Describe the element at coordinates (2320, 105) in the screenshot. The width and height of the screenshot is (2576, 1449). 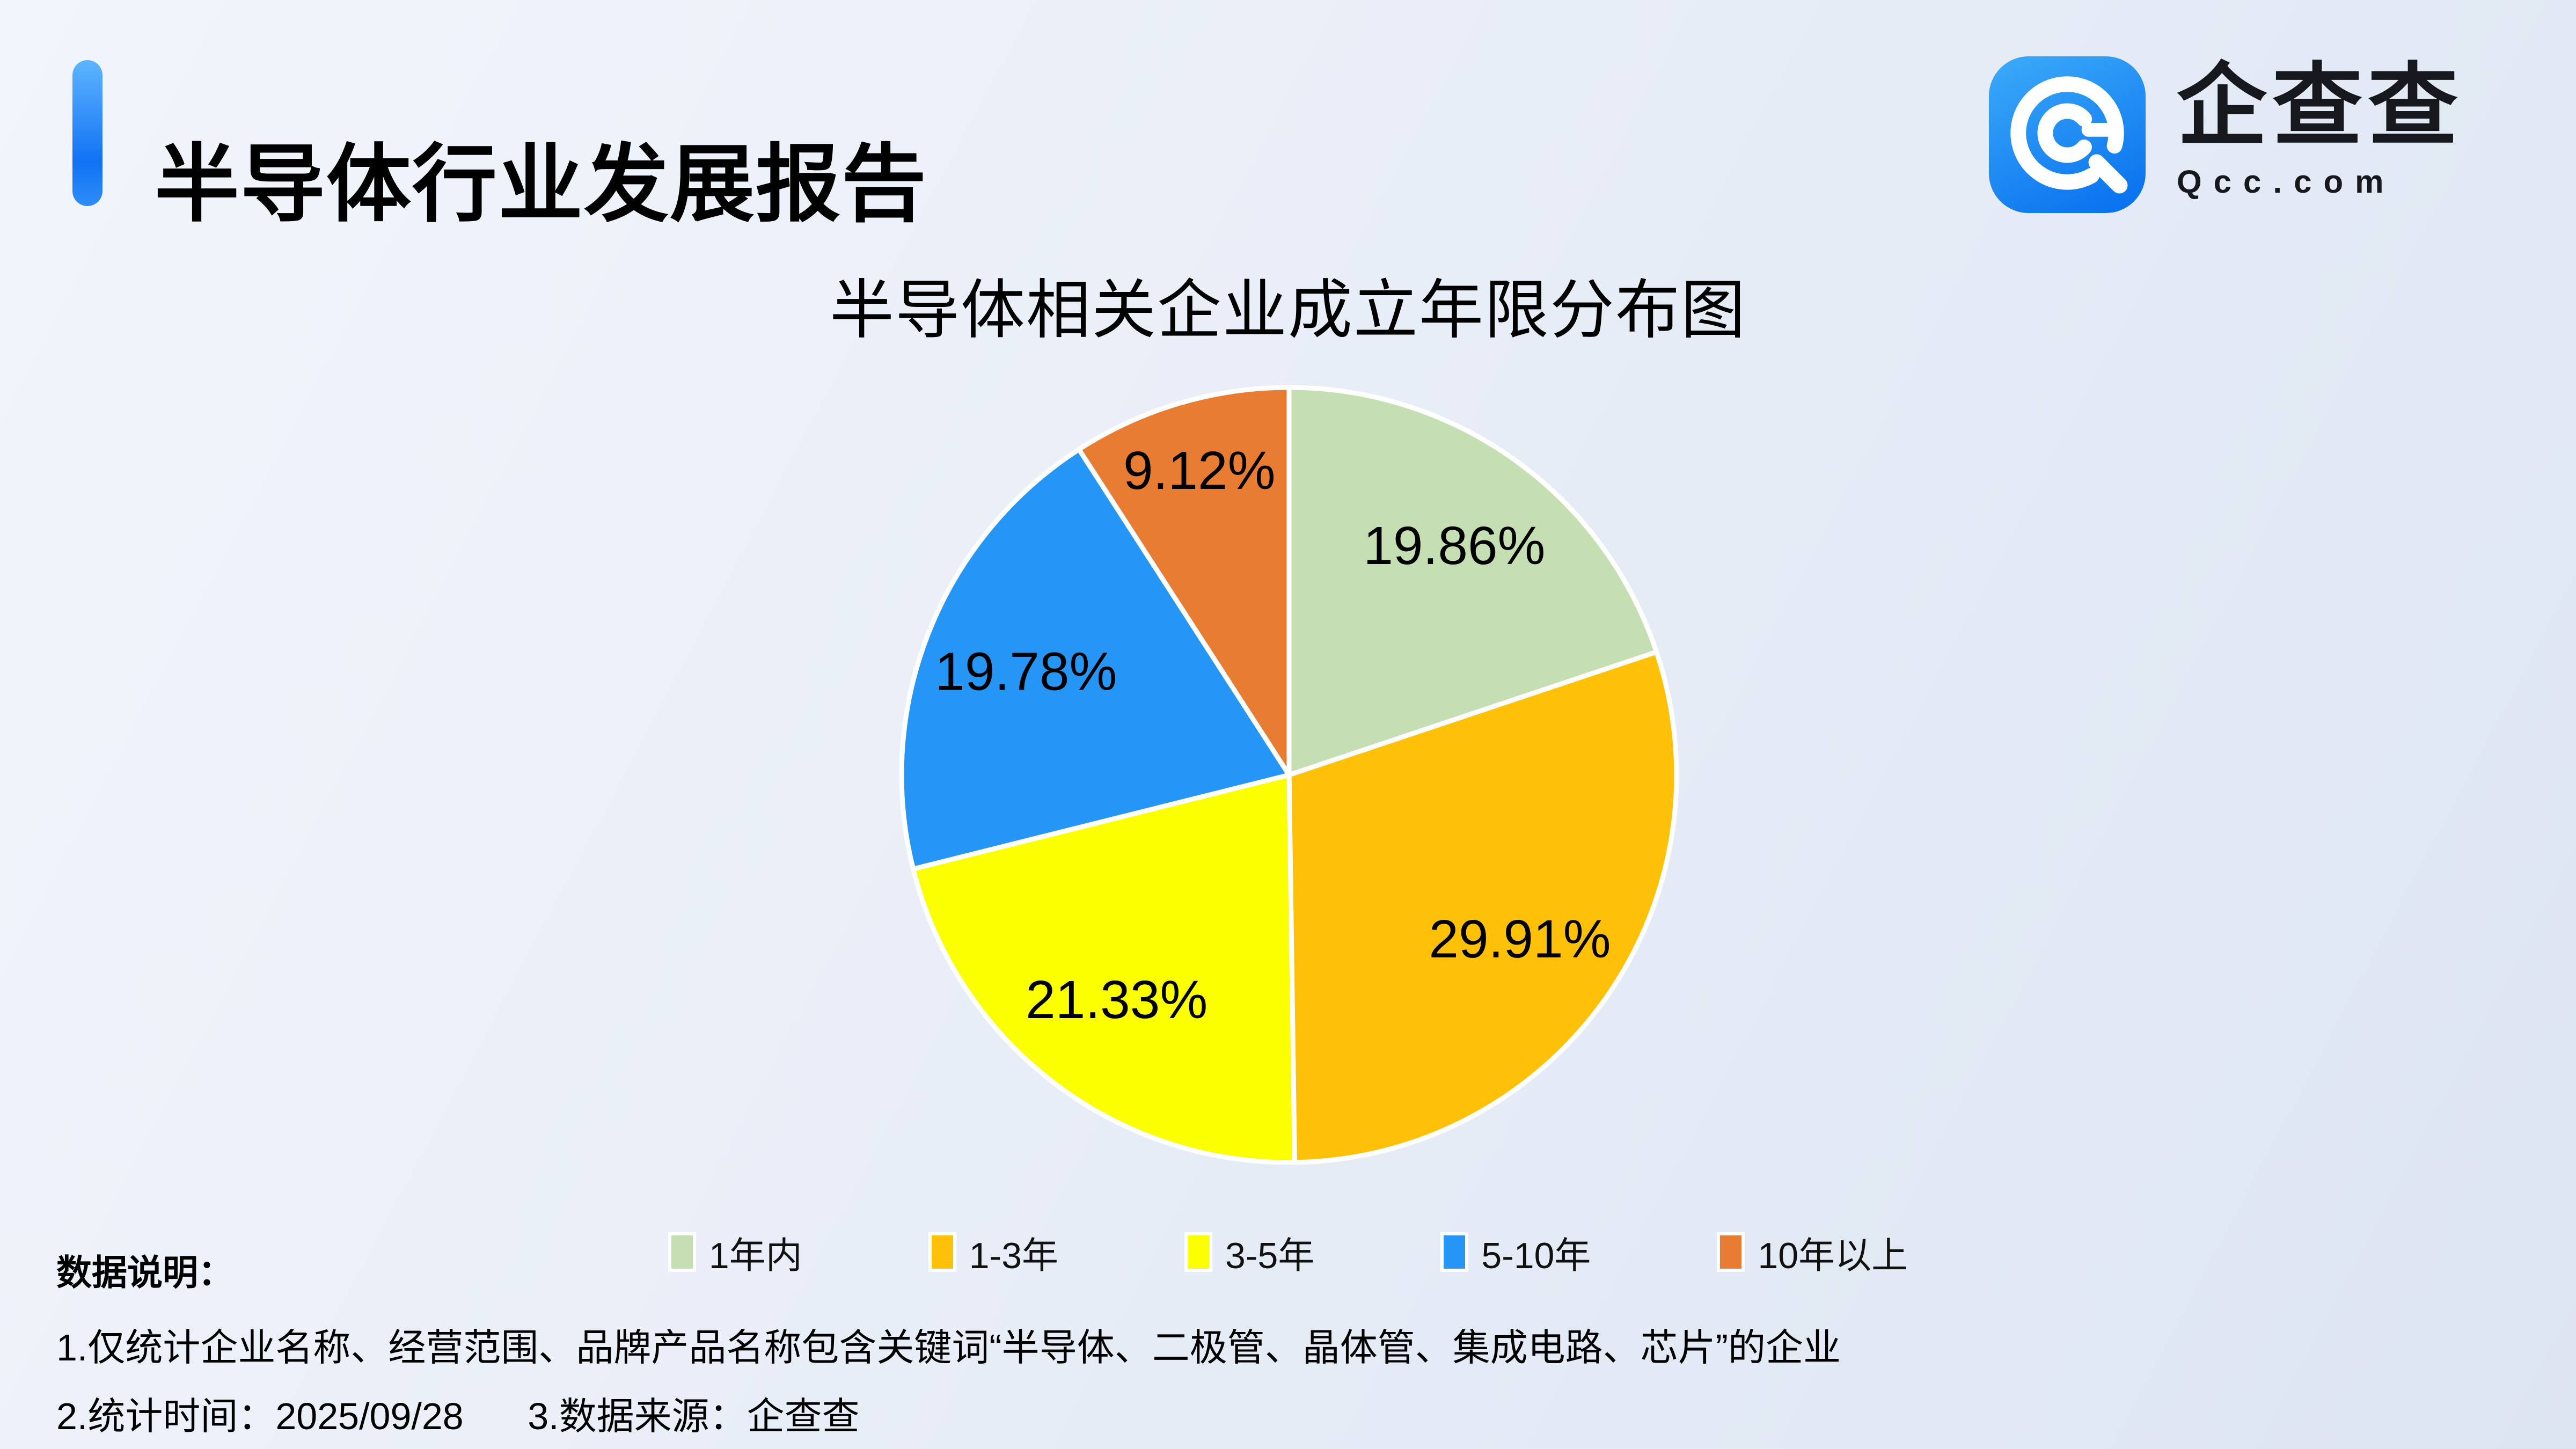
I see `qcc-logo-brand: 企查查` at that location.